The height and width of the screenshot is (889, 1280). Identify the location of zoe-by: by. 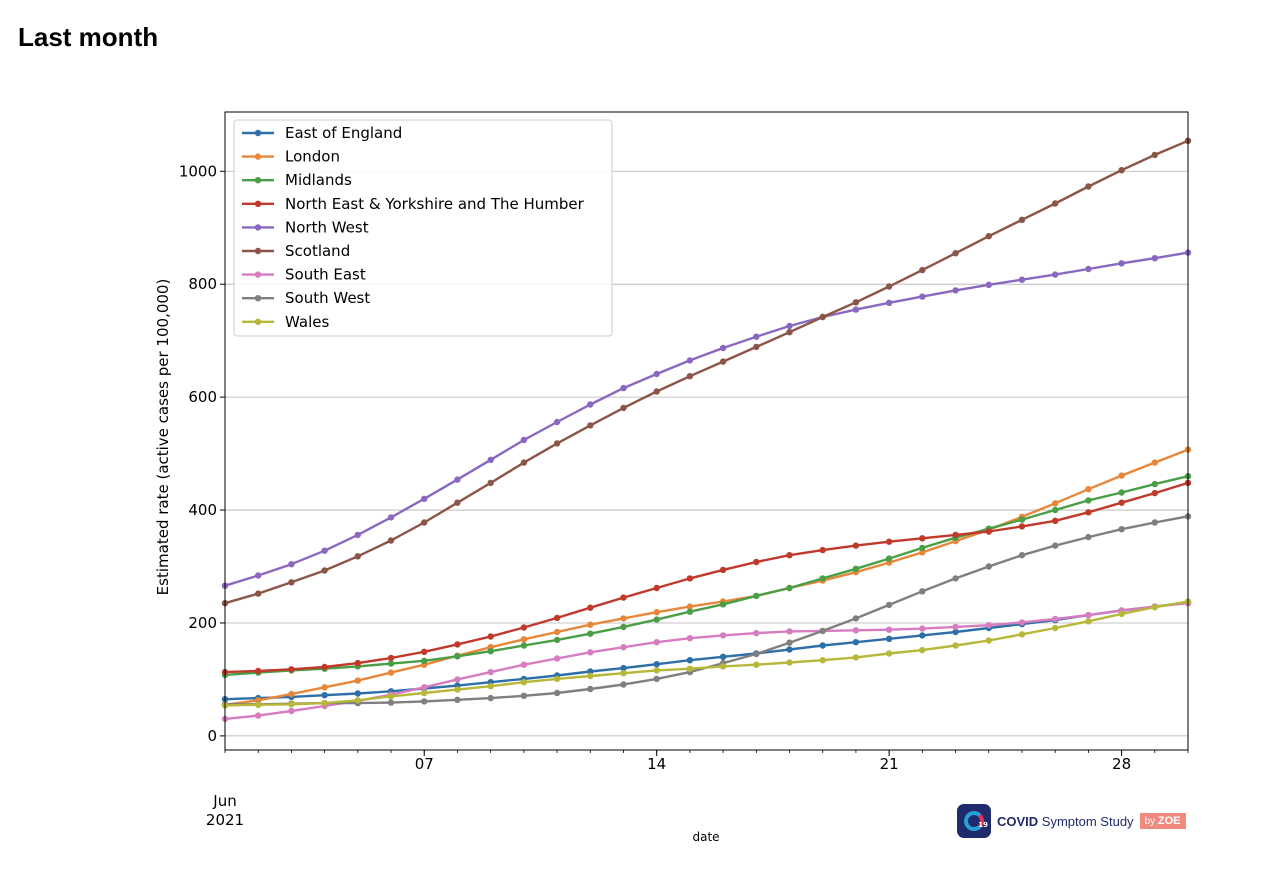
(1150, 821).